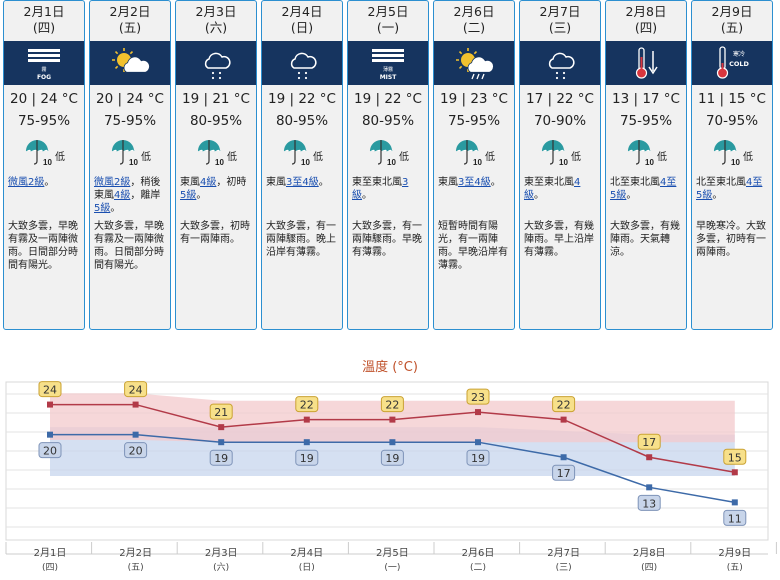 The image size is (780, 580). What do you see at coordinates (735, 568) in the screenshot?
I see `x-tick-sublabel: (五)` at bounding box center [735, 568].